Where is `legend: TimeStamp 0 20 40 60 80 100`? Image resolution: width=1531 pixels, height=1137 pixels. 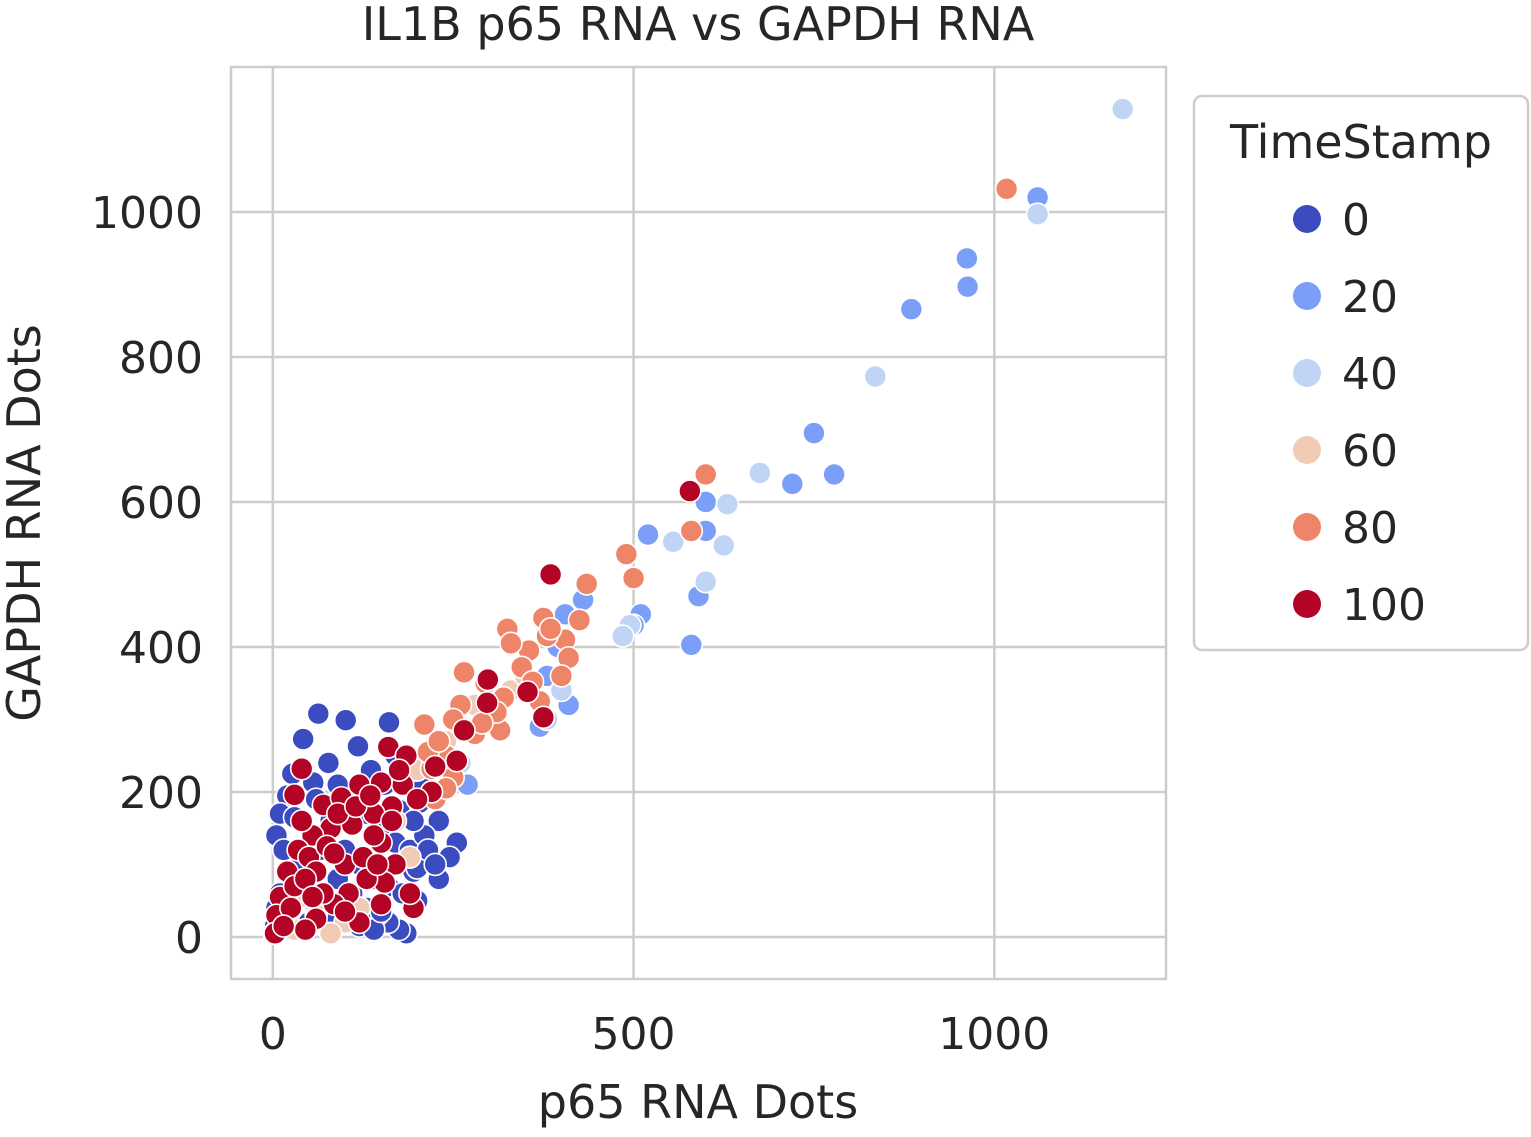
legend: TimeStamp 0 20 40 60 80 100 is located at coordinates (1361, 373).